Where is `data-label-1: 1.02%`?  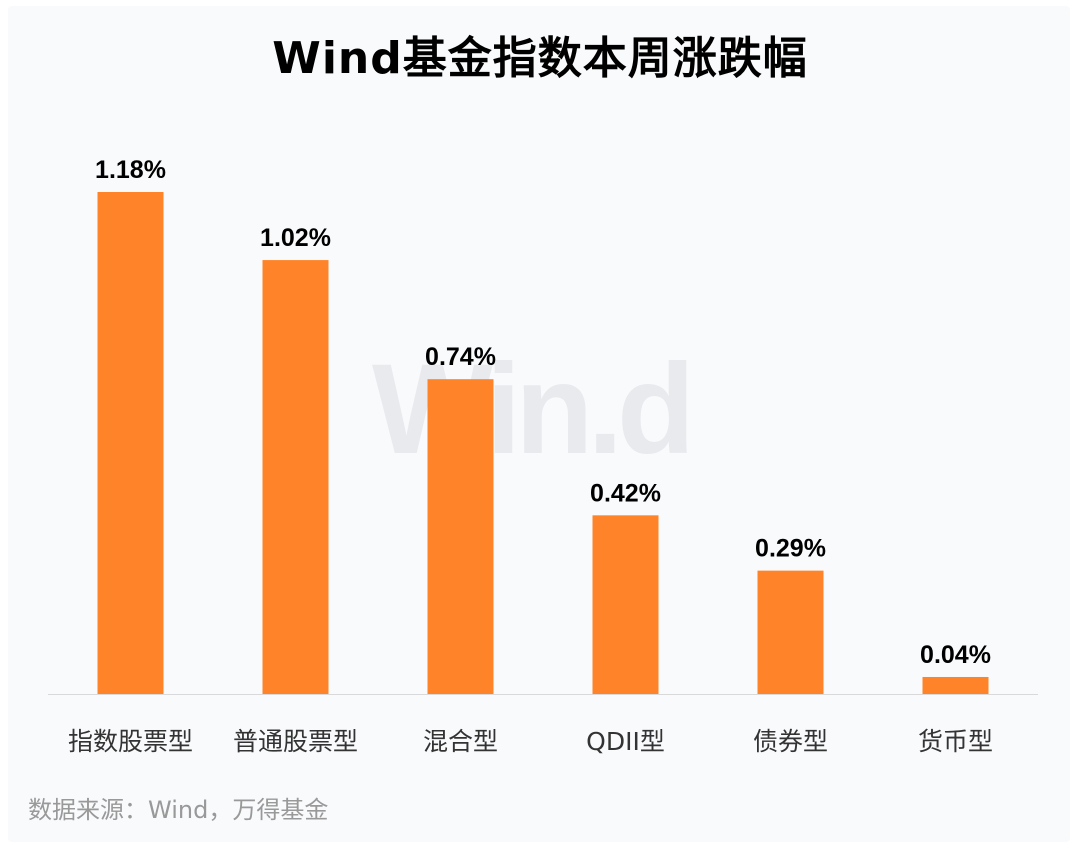 data-label-1: 1.02% is located at coordinates (295, 238).